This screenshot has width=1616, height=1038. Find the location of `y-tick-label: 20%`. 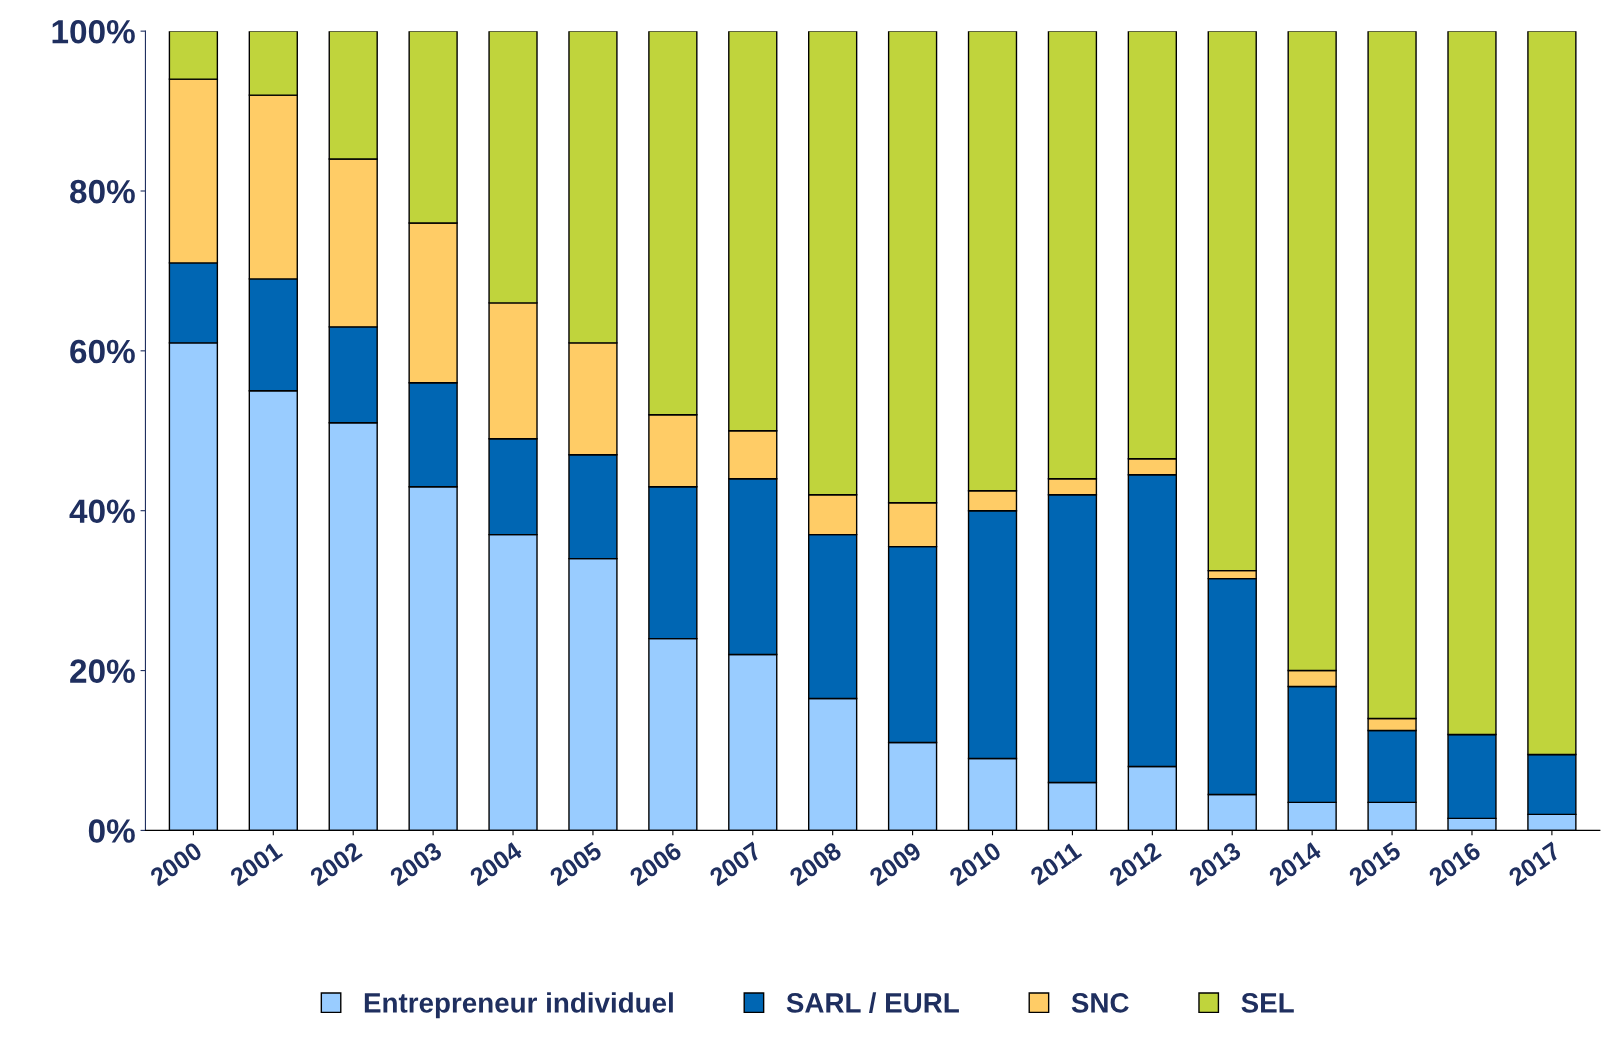

y-tick-label: 20% is located at coordinates (102, 671).